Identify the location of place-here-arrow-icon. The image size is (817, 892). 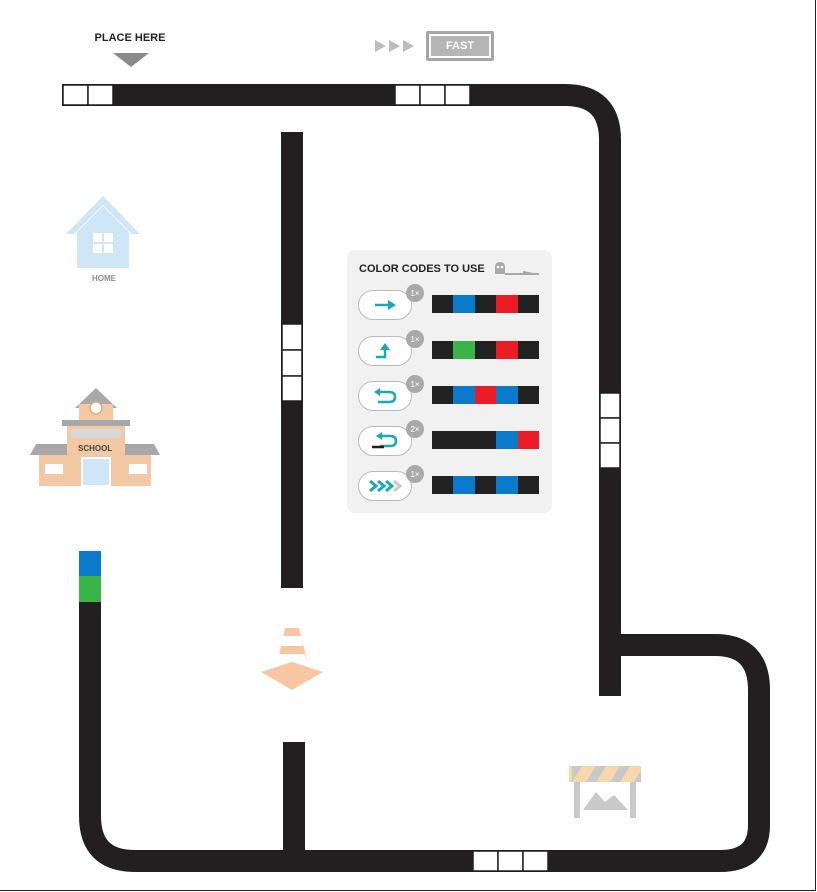
(131, 60).